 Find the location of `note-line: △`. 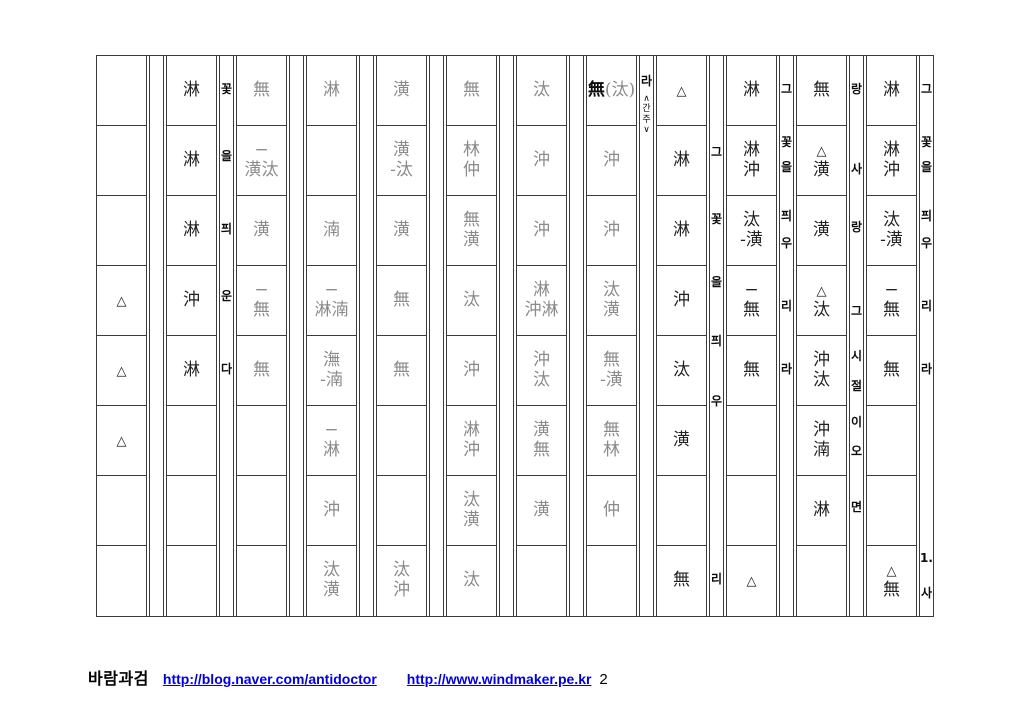

note-line: △ is located at coordinates (122, 300).